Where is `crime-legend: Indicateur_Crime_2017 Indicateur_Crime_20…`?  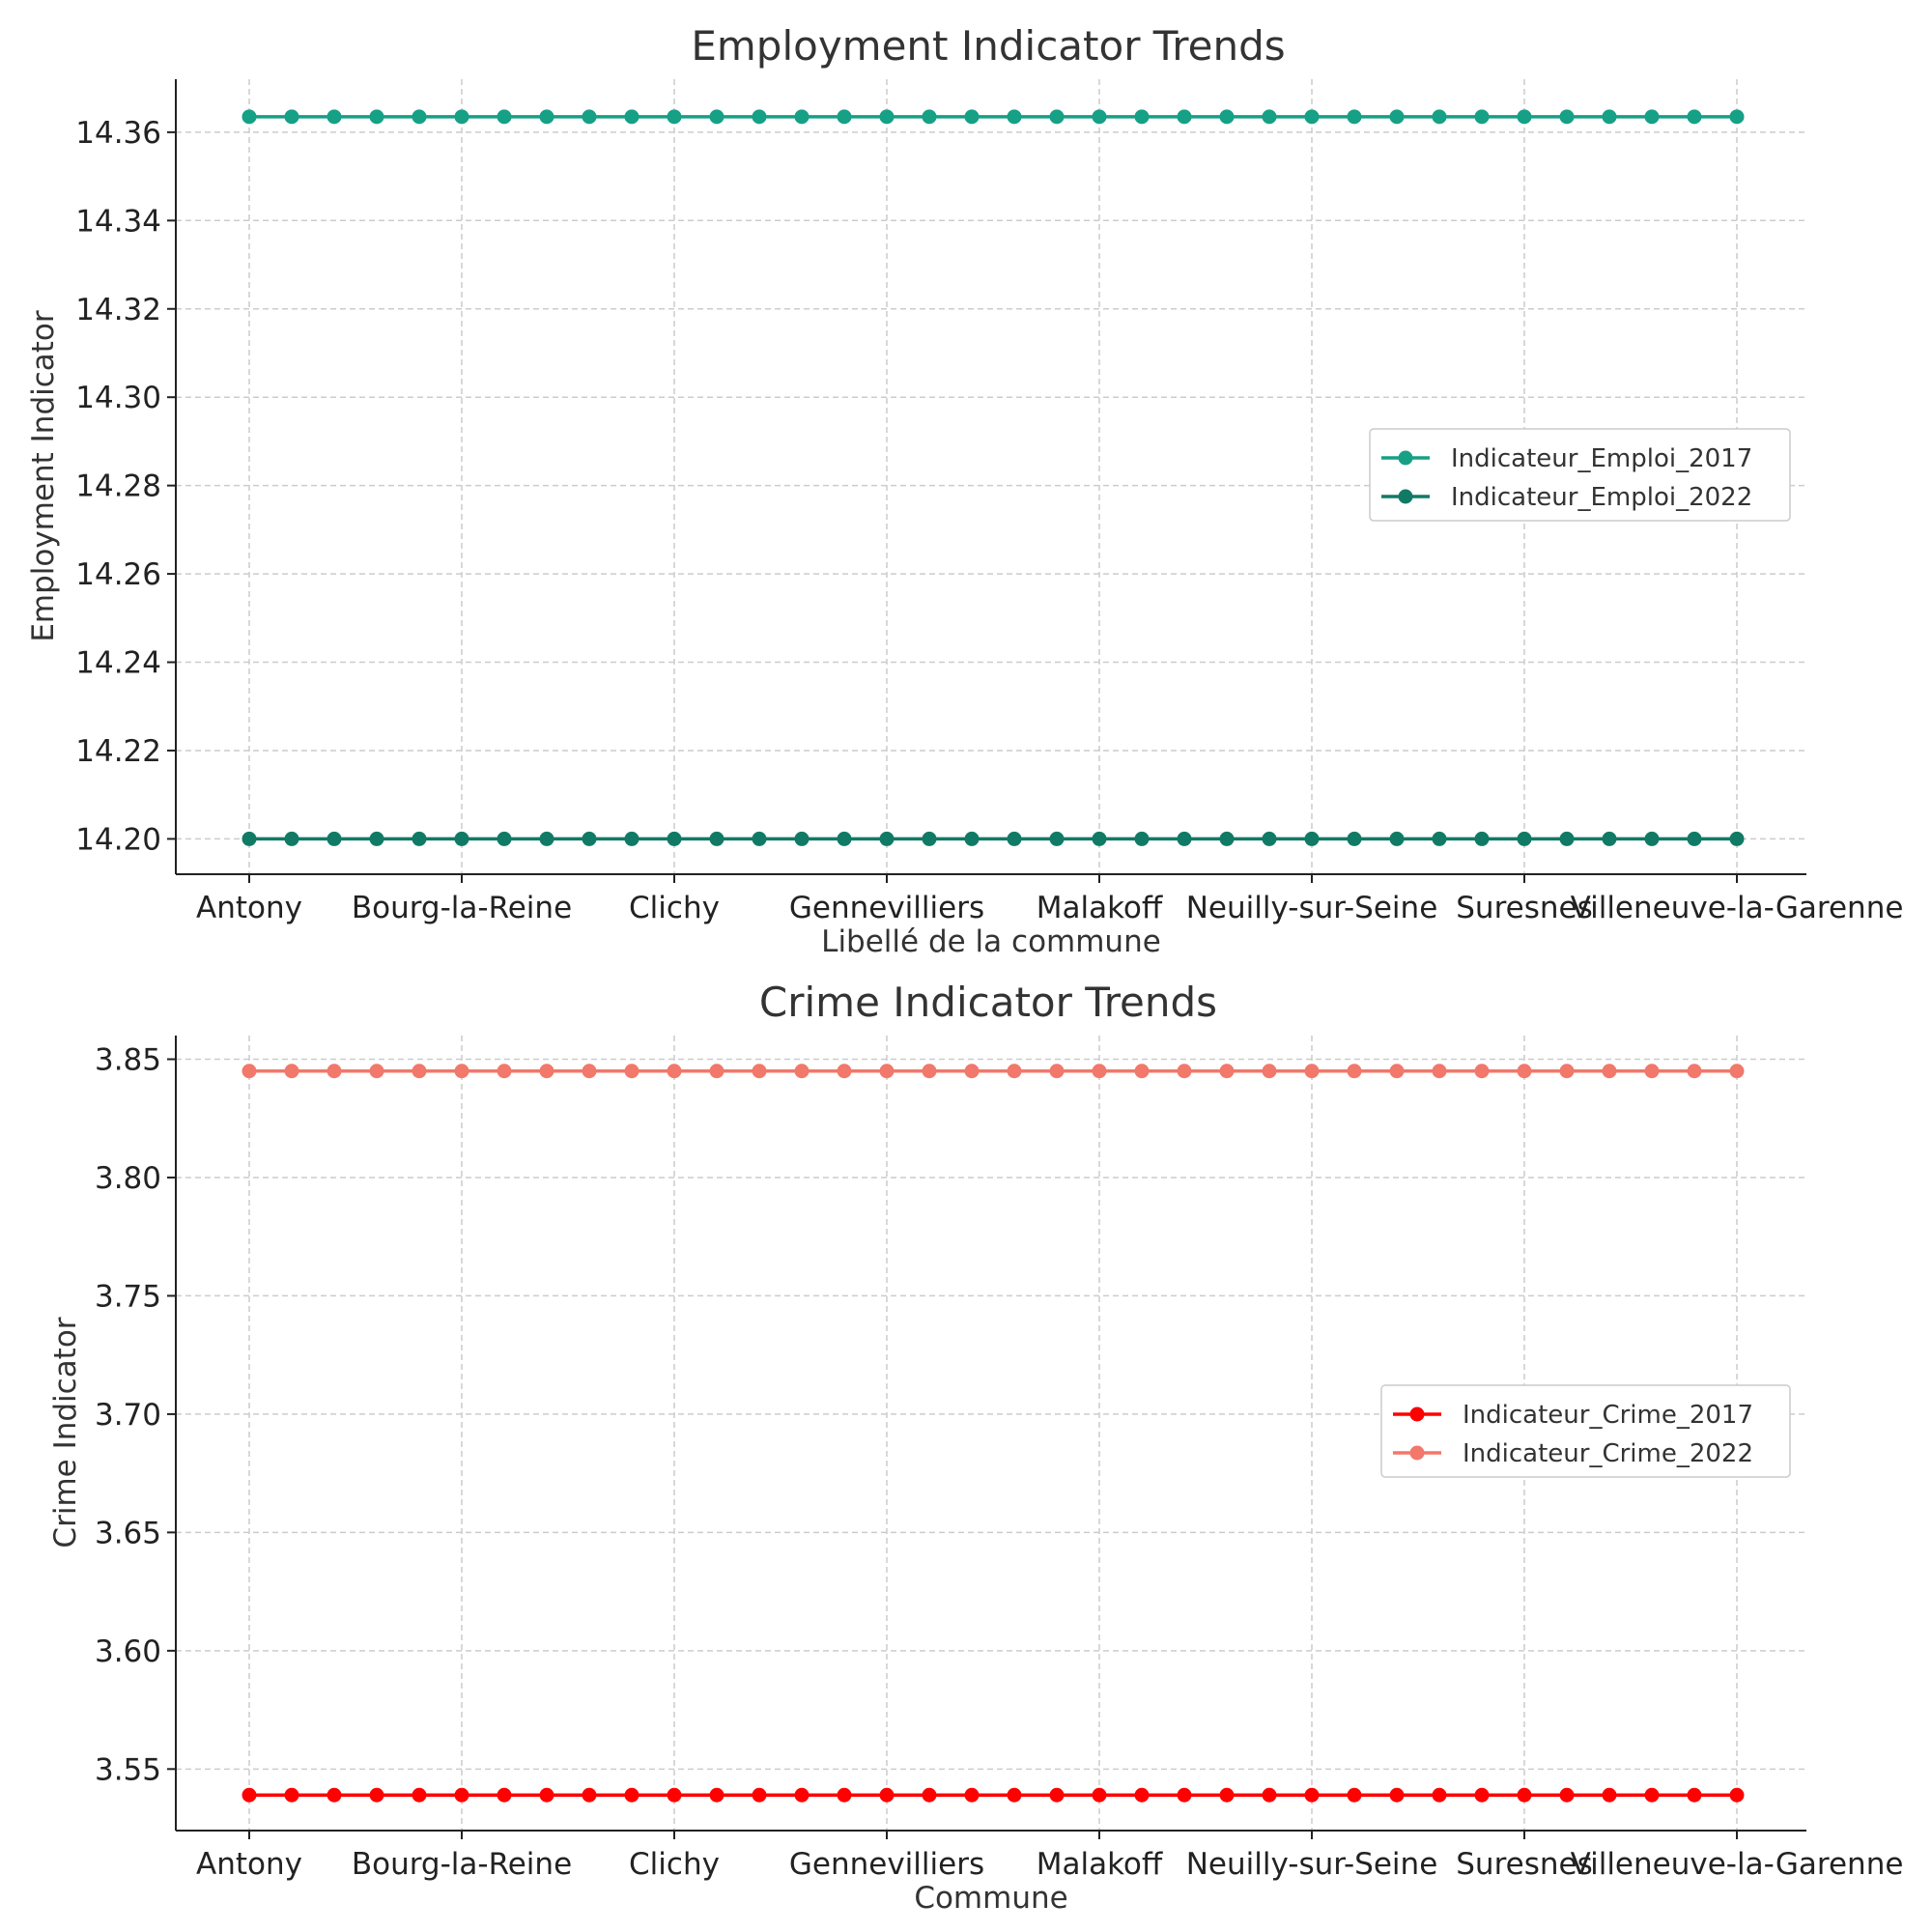 crime-legend: Indicateur_Crime_2017 Indicateur_Crime_20… is located at coordinates (1585, 1431).